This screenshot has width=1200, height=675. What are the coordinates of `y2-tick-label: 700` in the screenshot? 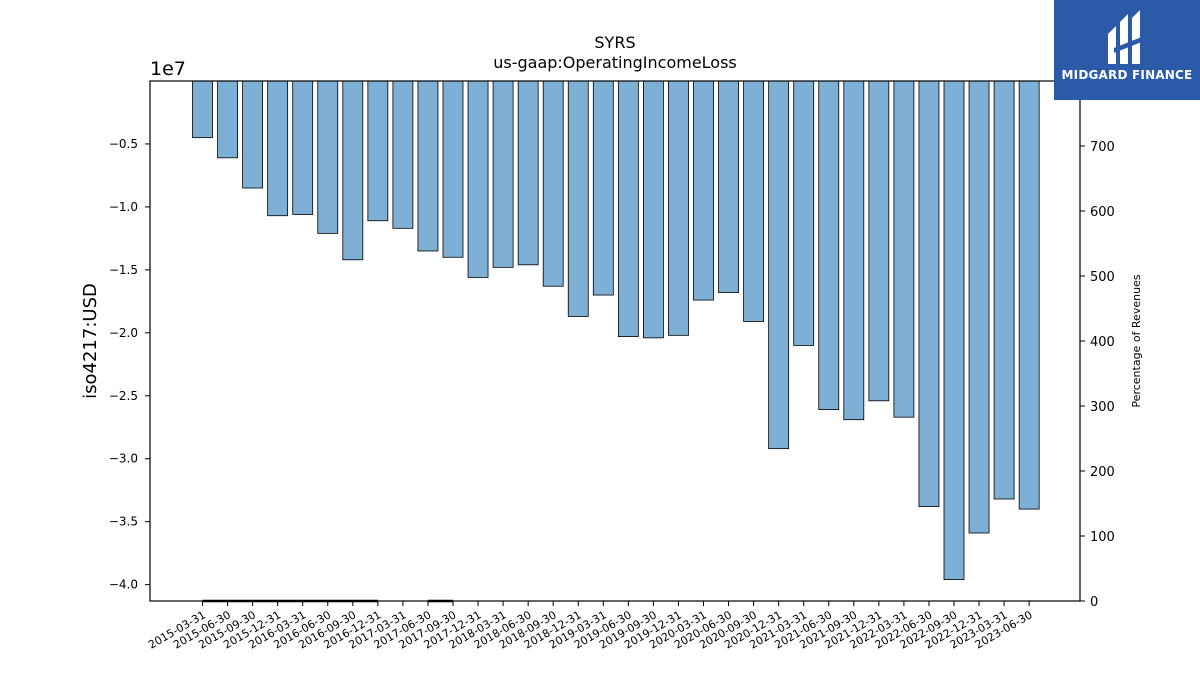 It's located at (1102, 147).